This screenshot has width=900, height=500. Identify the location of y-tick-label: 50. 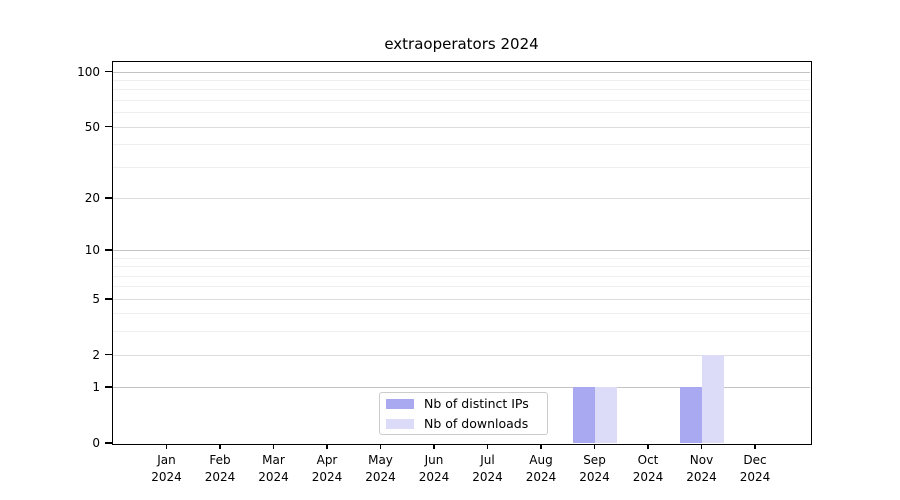
(92, 126).